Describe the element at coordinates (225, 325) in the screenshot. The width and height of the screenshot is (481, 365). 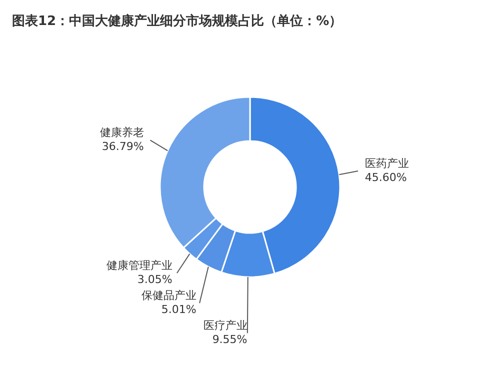
I see `slice-label: 医疗产业` at that location.